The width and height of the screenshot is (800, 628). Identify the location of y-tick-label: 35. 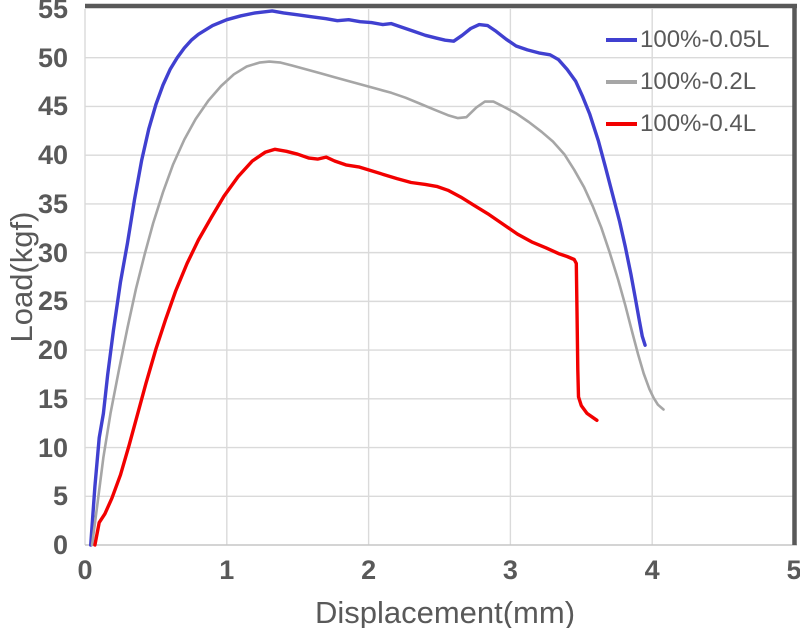
(52, 203).